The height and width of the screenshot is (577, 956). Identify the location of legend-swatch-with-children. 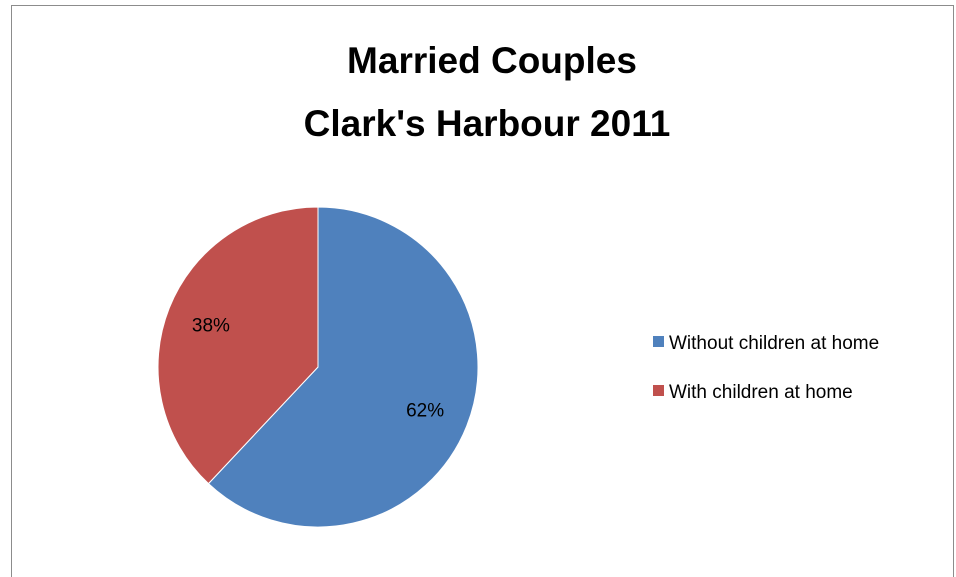
(658, 390).